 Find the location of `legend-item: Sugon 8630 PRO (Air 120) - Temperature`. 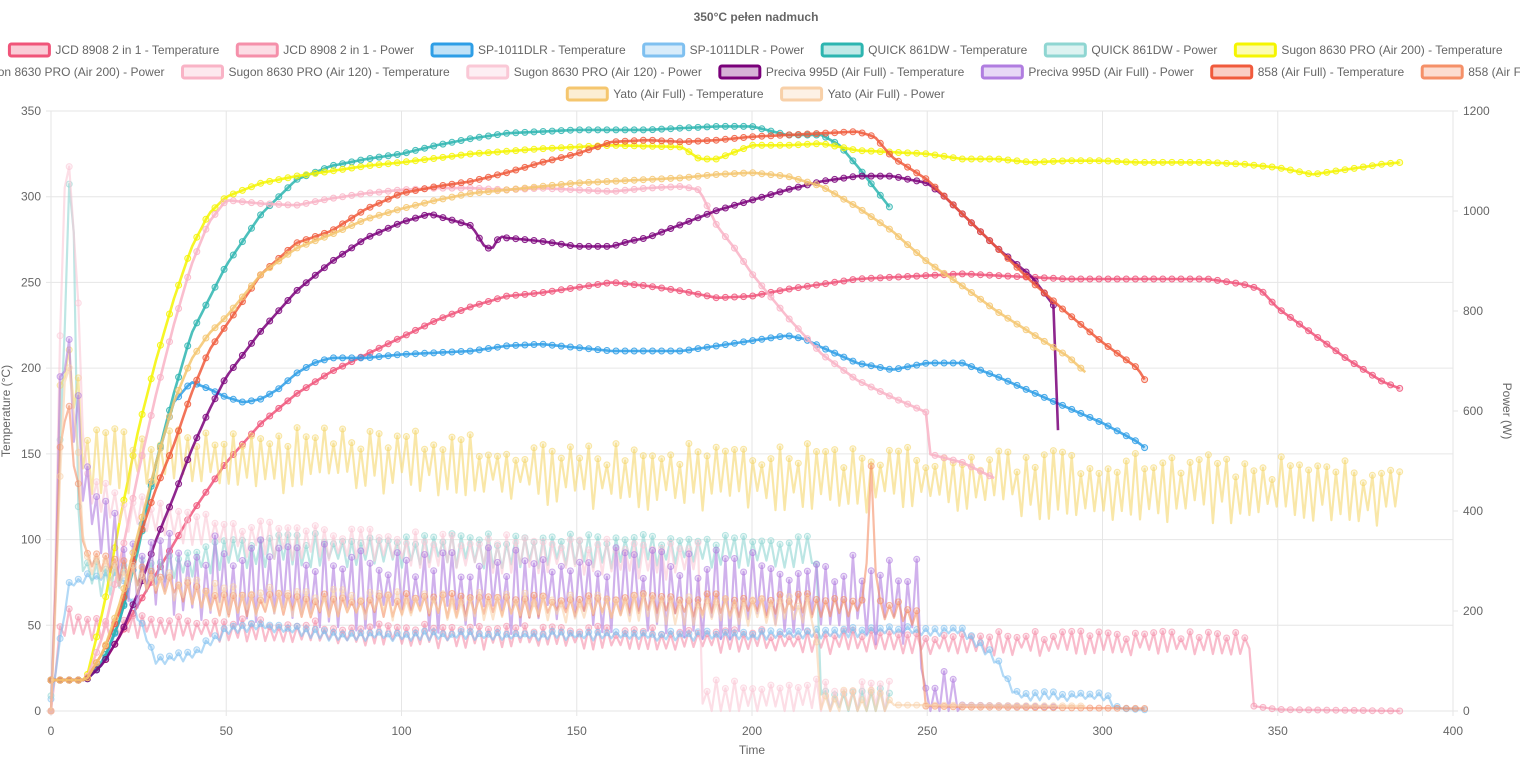

legend-item: Sugon 8630 PRO (Air 120) - Temperature is located at coordinates (316, 72).